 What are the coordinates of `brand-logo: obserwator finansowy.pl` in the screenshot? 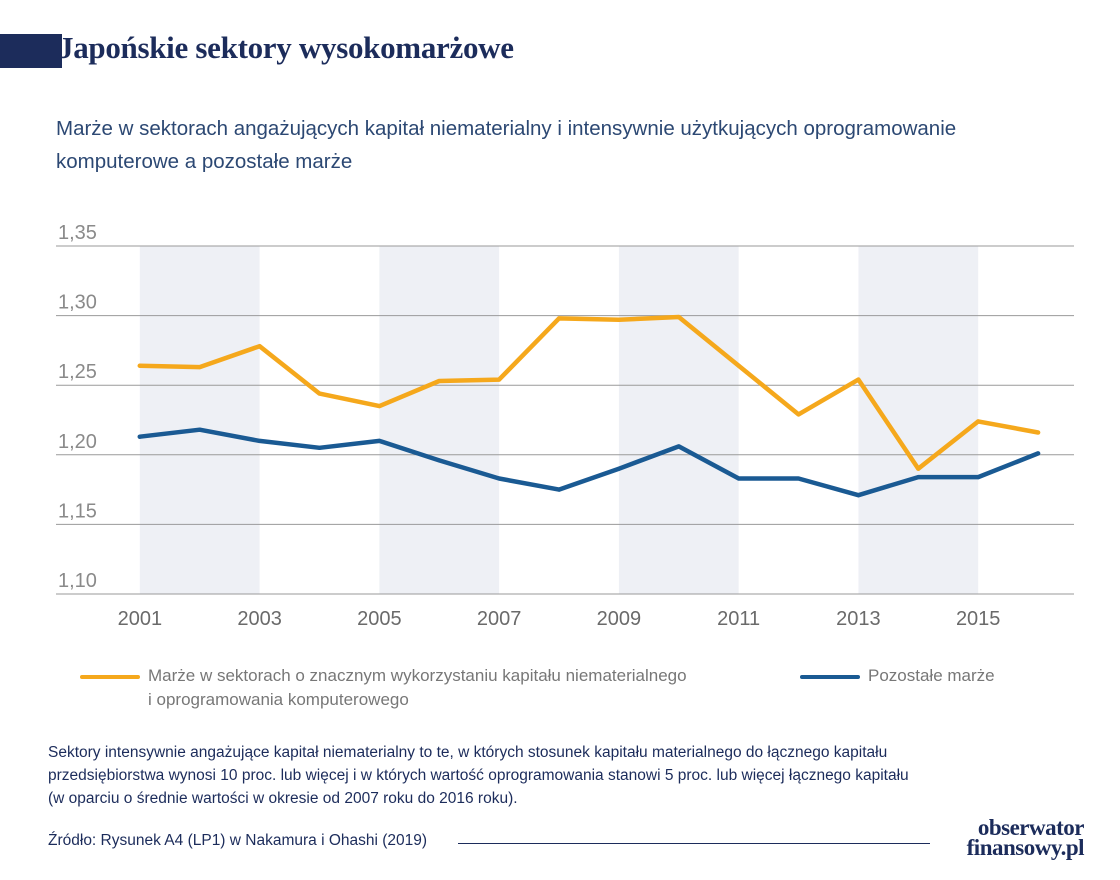 It's located at (1014, 837).